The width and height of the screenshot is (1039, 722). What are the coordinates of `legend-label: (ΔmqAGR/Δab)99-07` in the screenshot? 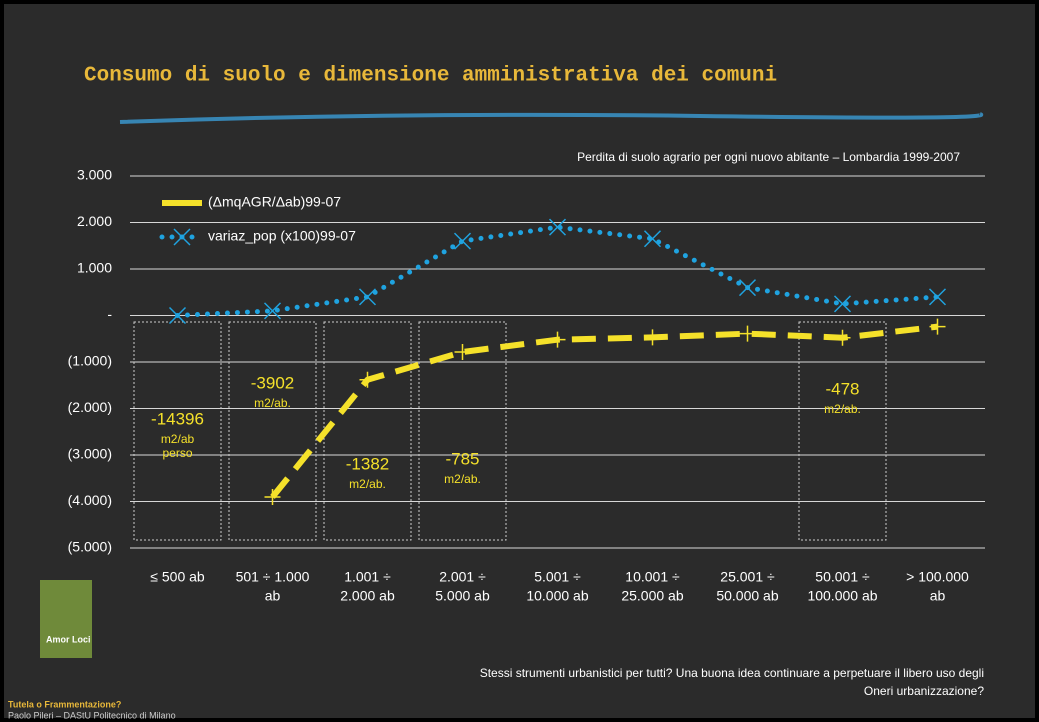 It's located at (274, 202).